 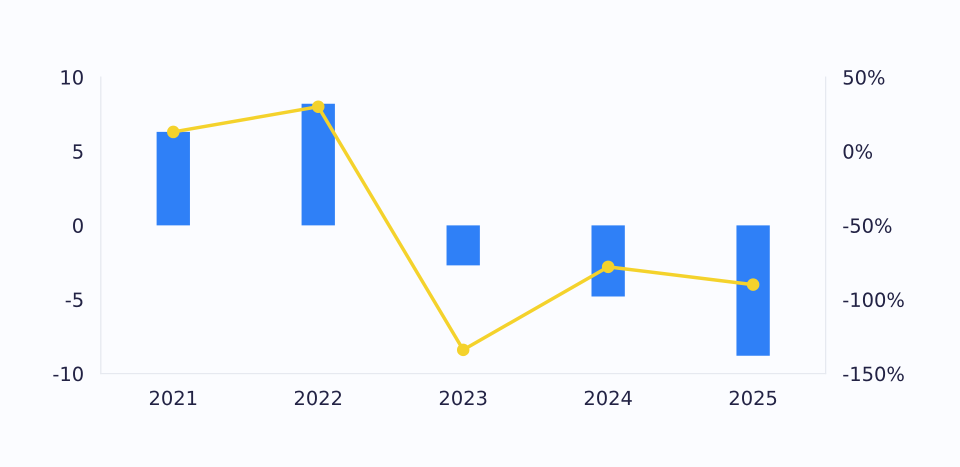 What do you see at coordinates (867, 225) in the screenshot?
I see `y2-tick-label: -50%` at bounding box center [867, 225].